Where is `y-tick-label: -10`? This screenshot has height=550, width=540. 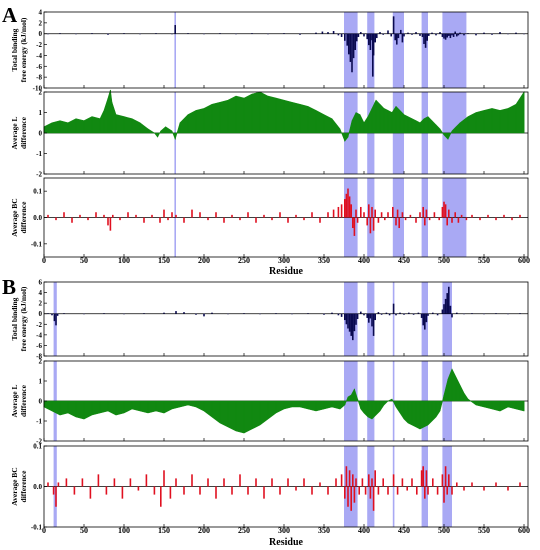
y-tick-label: -10 is located at coordinates (38, 89).